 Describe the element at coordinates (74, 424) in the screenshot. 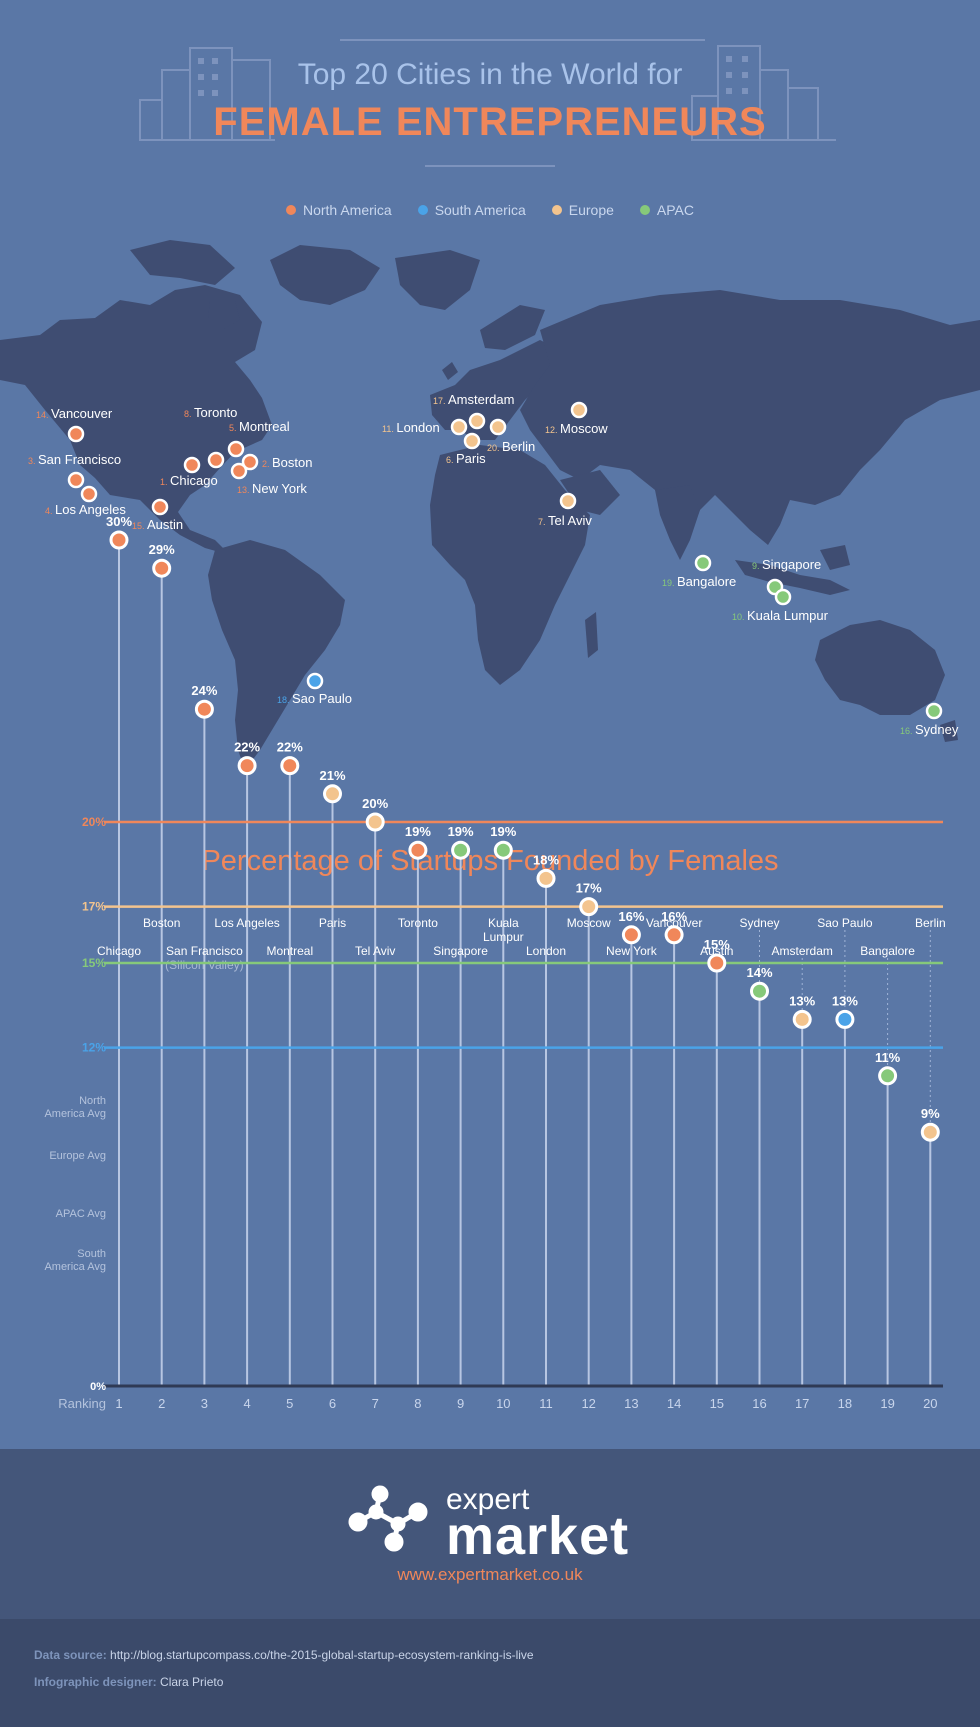

I see `city-marker-vancouver: 14. Vancouver` at that location.